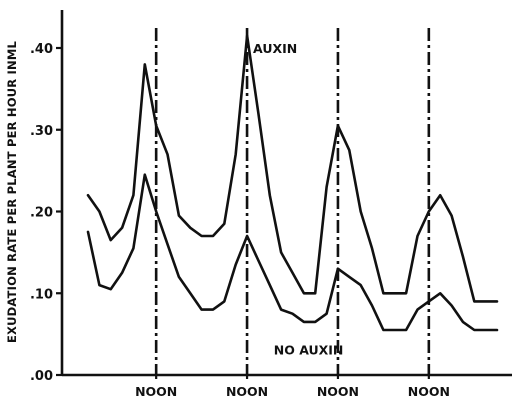  What do you see at coordinates (41, 213) in the screenshot?
I see `y-tick-label: .20` at bounding box center [41, 213].